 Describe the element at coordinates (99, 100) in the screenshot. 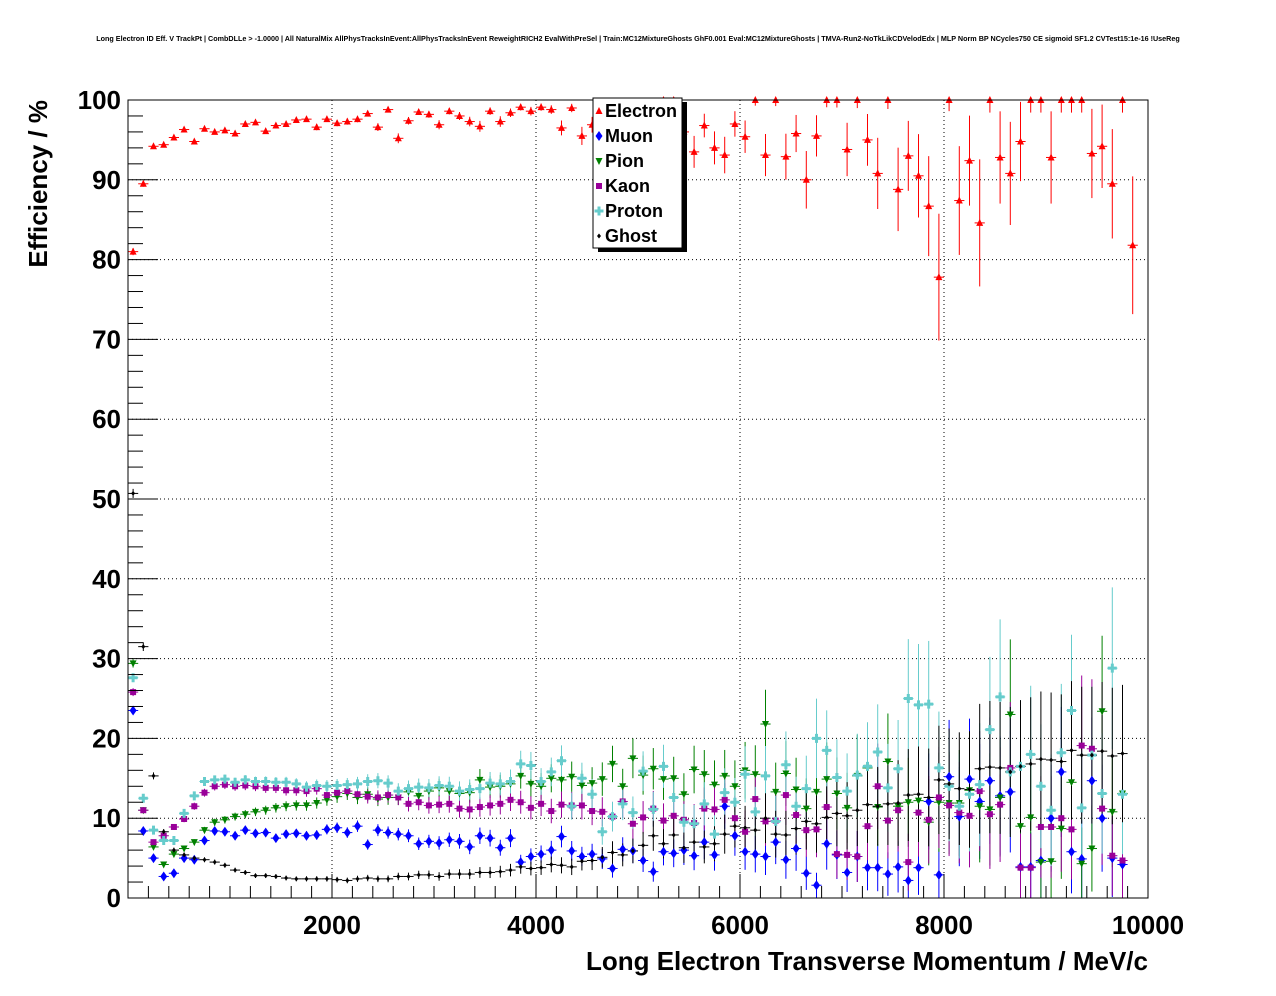

I see `y-tick-label: 100` at that location.